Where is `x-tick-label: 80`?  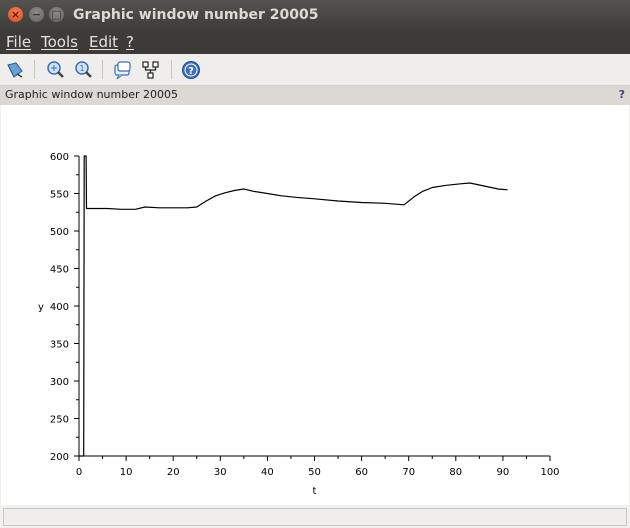
x-tick-label: 80 is located at coordinates (455, 472).